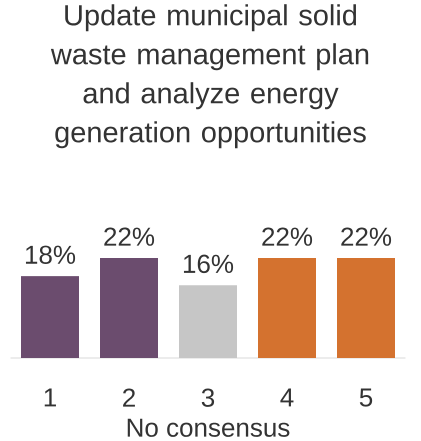 This screenshot has width=421, height=441. Describe the element at coordinates (287, 397) in the screenshot. I see `x-tick-label: 4` at that location.